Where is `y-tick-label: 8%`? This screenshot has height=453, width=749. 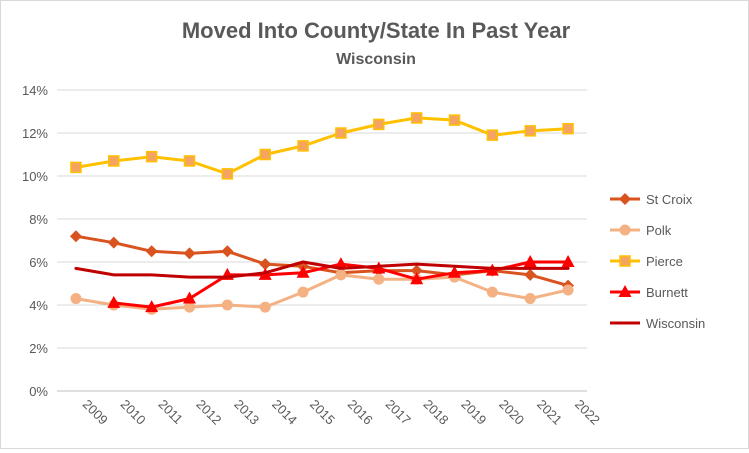 y-tick-label: 8% is located at coordinates (38, 219).